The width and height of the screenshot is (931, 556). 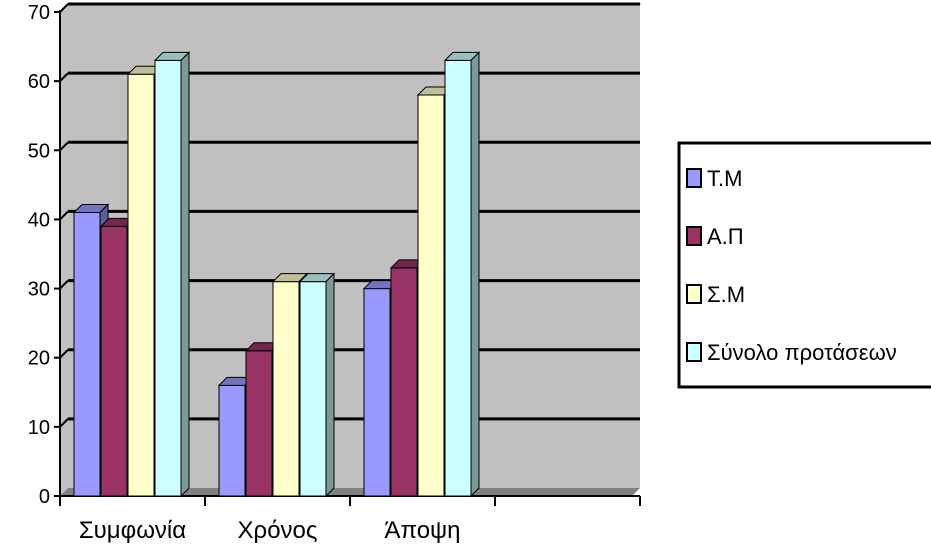 I want to click on y-tick-label: 70, so click(x=39, y=13).